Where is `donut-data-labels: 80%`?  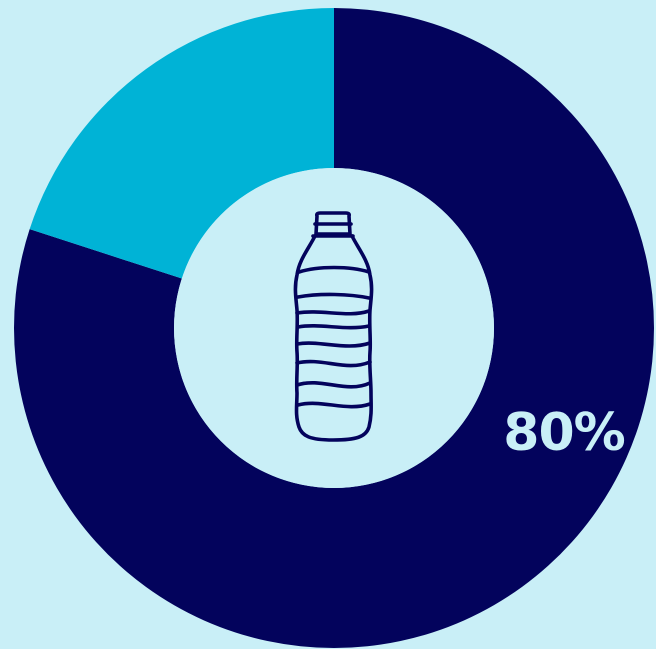 donut-data-labels: 80% is located at coordinates (564, 433).